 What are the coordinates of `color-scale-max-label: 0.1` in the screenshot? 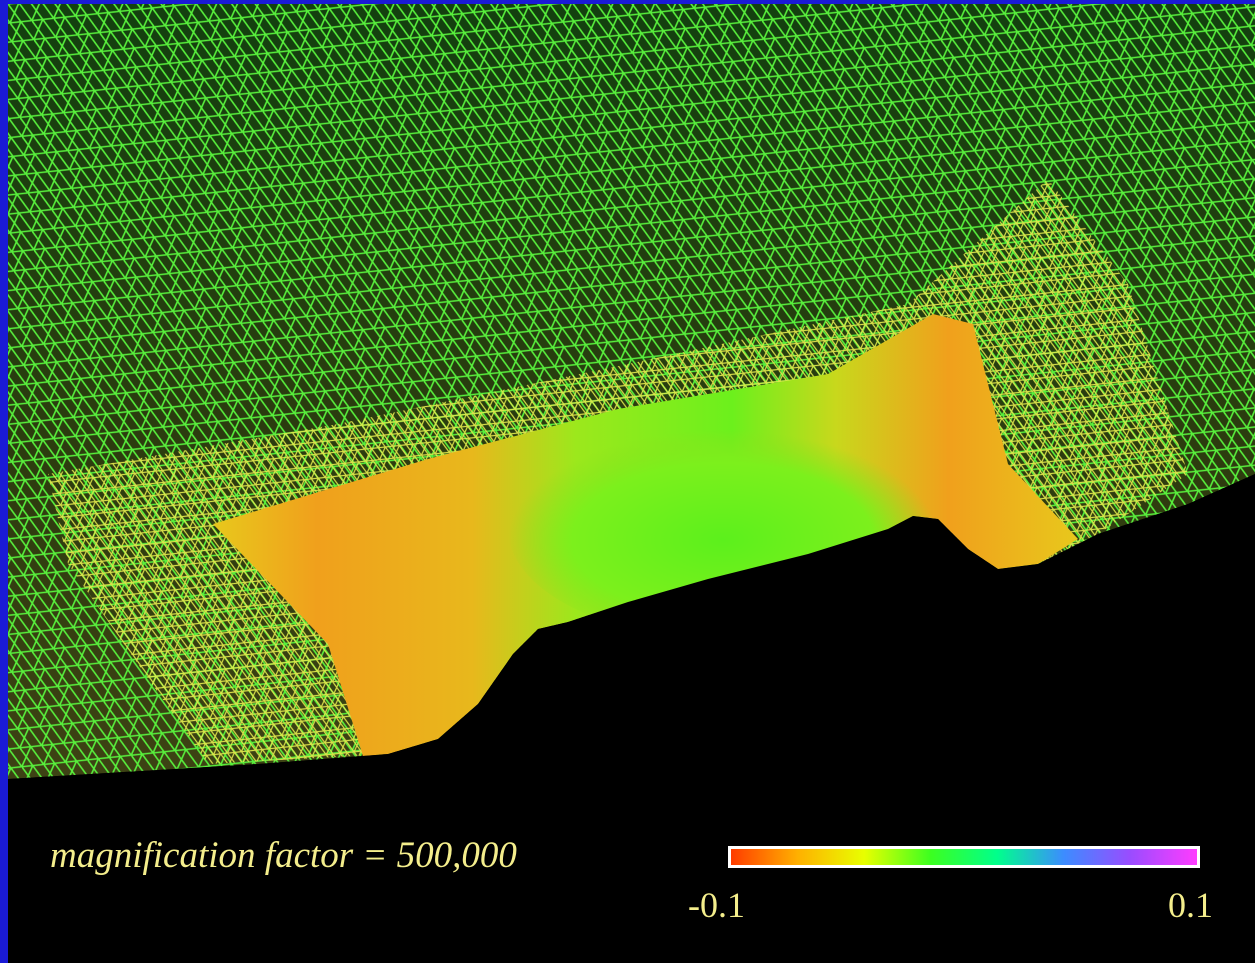 It's located at (1190, 905).